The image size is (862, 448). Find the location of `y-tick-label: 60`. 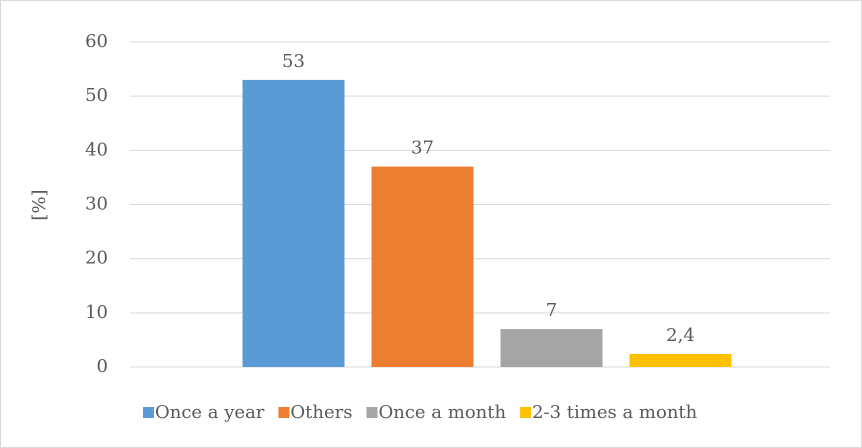

y-tick-label: 60 is located at coordinates (96, 41).